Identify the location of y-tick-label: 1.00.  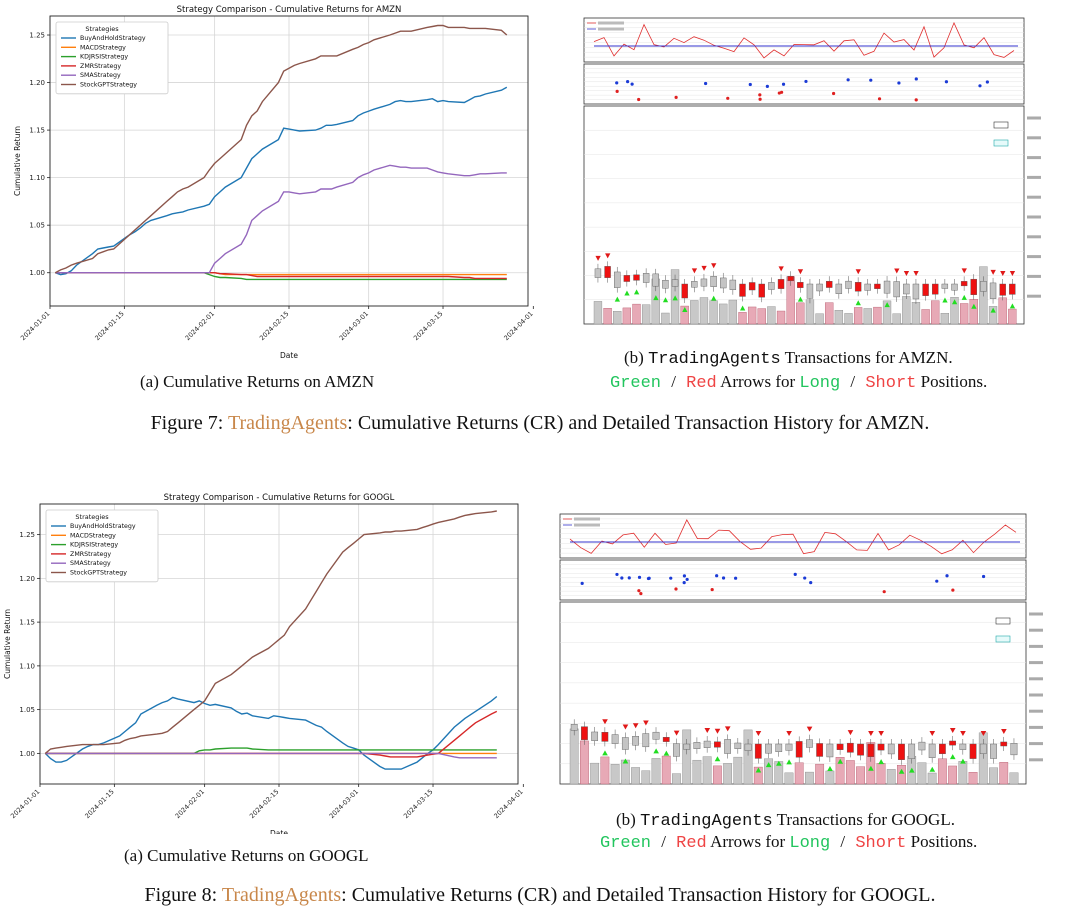
(27, 754).